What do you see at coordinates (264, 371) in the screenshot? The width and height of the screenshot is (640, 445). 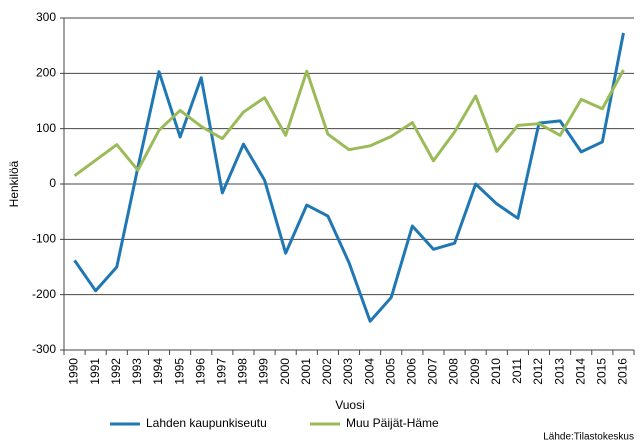 I see `x-tick-label: 1999` at bounding box center [264, 371].